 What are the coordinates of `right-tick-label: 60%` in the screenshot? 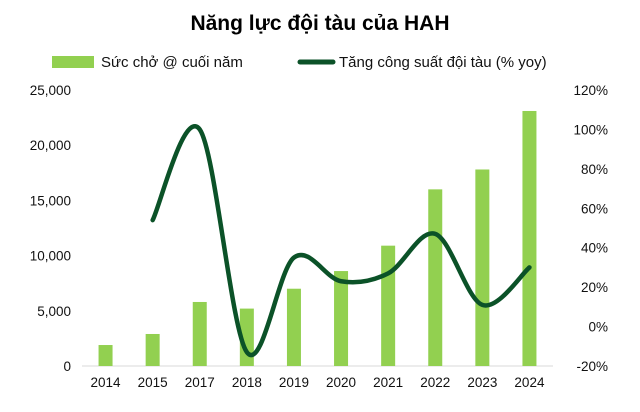 It's located at (594, 208).